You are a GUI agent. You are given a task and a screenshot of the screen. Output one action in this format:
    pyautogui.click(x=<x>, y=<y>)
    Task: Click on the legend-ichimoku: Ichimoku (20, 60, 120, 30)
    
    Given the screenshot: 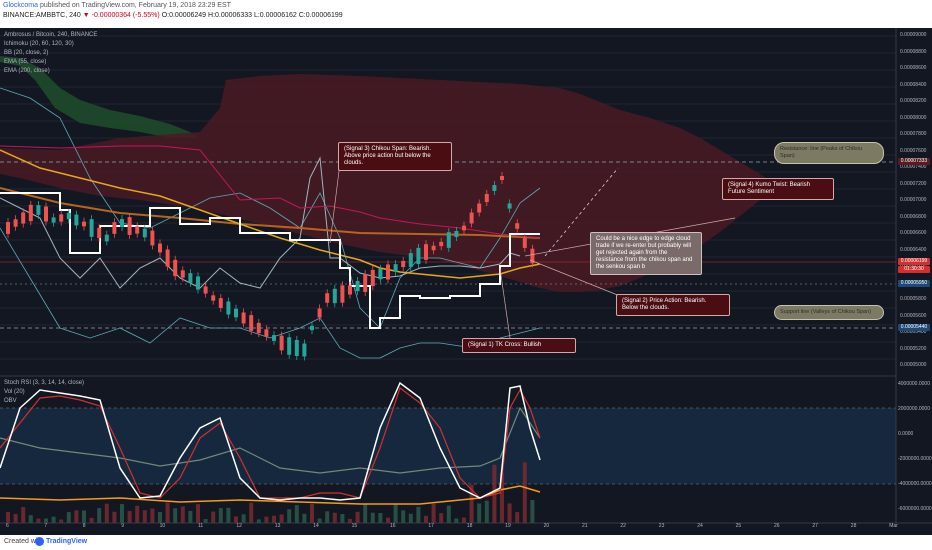 What is the action you would take?
    pyautogui.click(x=39, y=44)
    